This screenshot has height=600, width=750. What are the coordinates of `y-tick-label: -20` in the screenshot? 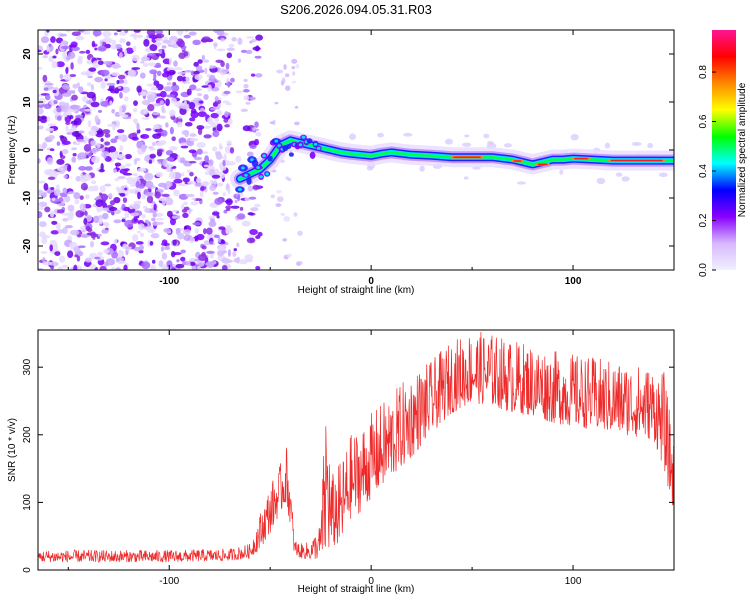 It's located at (27, 245).